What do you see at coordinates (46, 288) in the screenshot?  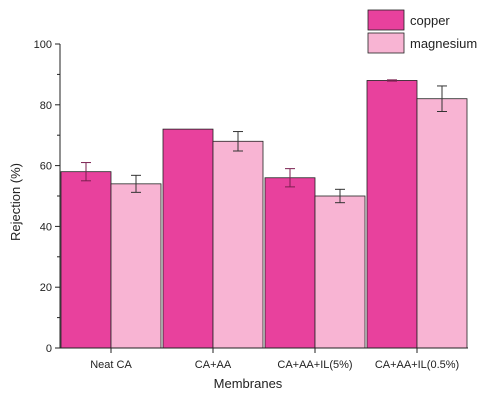 I see `y-tick-label: 20` at bounding box center [46, 288].